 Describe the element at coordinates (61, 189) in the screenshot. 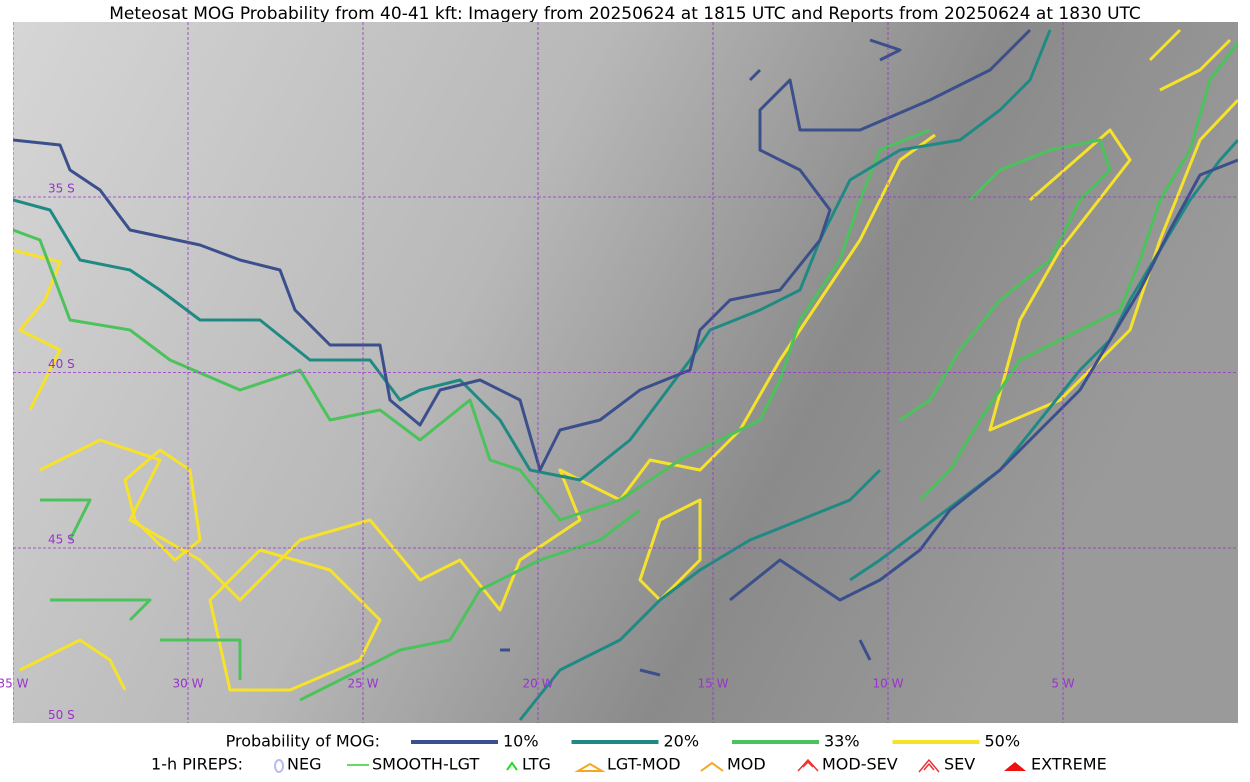

I see `lat-label: 35 S` at that location.